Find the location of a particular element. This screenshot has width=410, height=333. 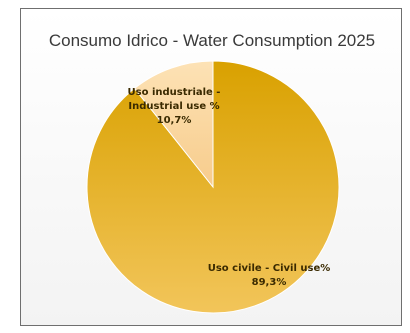

data-label-civil-value: 89,3% is located at coordinates (269, 282).